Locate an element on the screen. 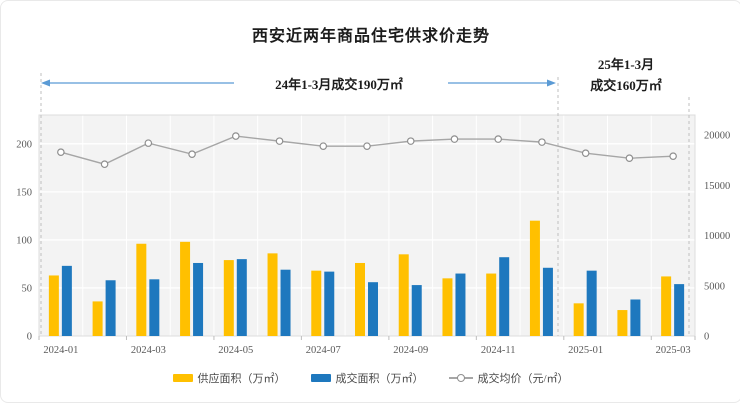  legend-swatch-price-line is located at coordinates (461, 378).